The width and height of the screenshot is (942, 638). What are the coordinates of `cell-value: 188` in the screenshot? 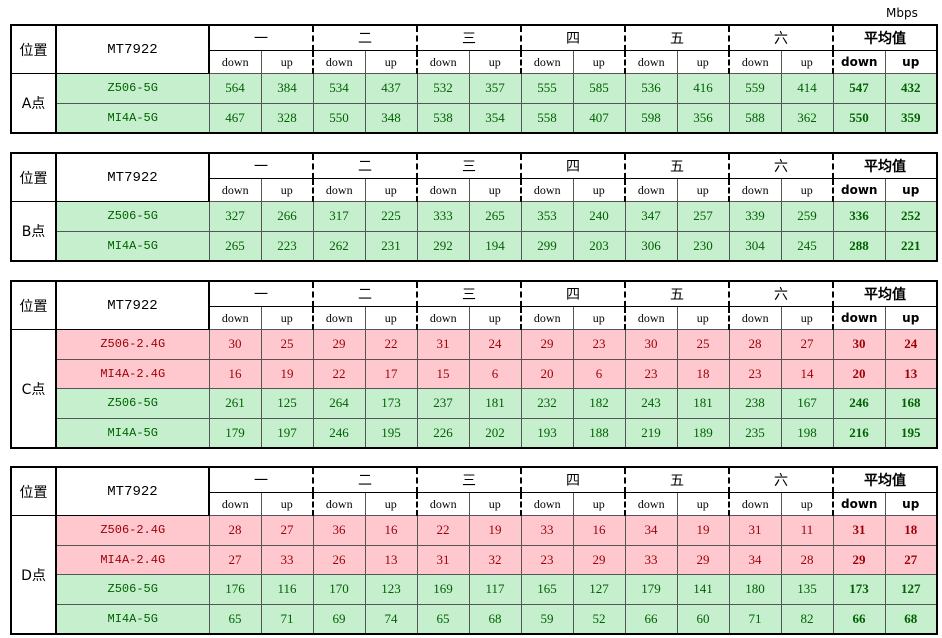 It's located at (599, 433).